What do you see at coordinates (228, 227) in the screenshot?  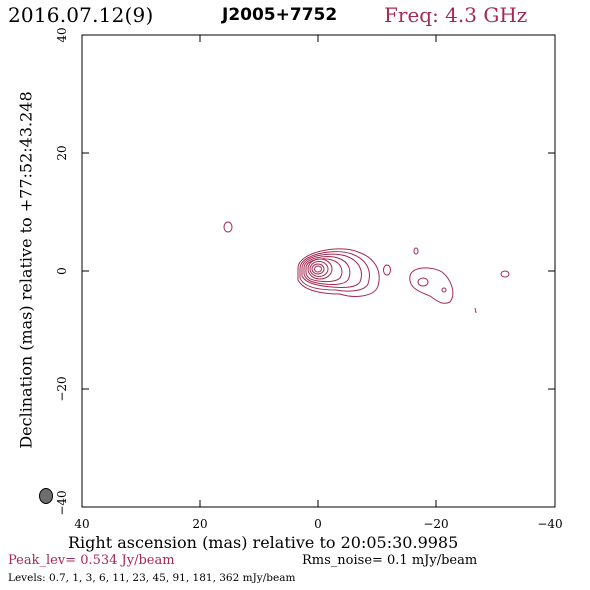 I see `contour-blob-nw` at bounding box center [228, 227].